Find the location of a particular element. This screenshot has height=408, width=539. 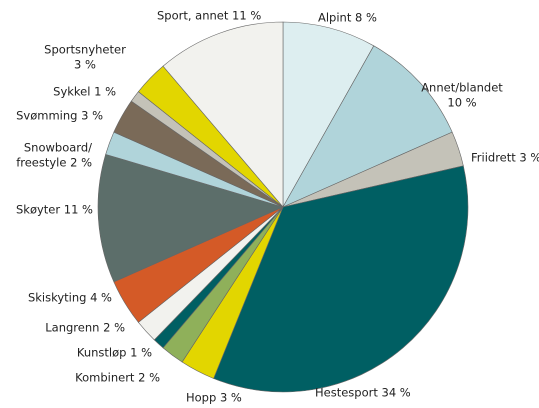

slice-label: Snowboard/ is located at coordinates (58, 148).